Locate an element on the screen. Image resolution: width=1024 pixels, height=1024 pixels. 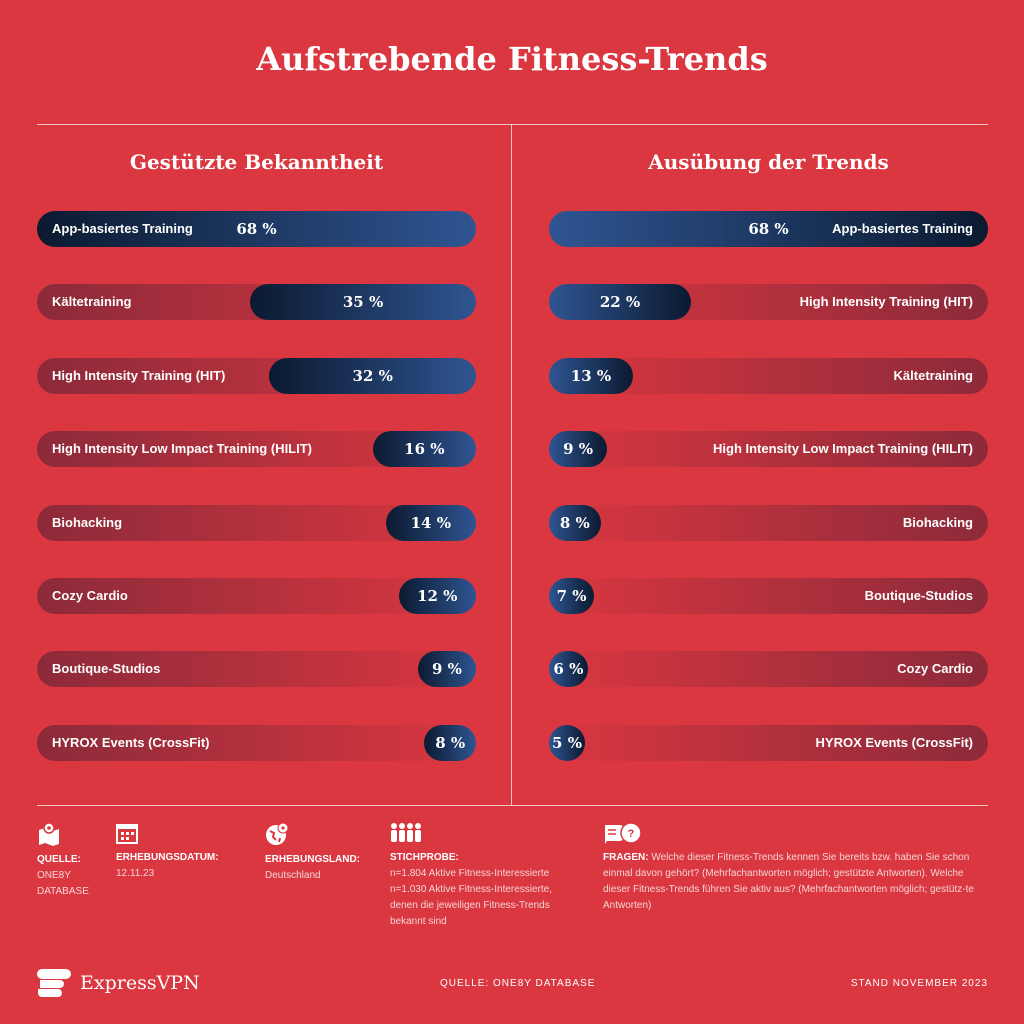
bar-row: 6 % Cozy Cardio is located at coordinates (768, 669).